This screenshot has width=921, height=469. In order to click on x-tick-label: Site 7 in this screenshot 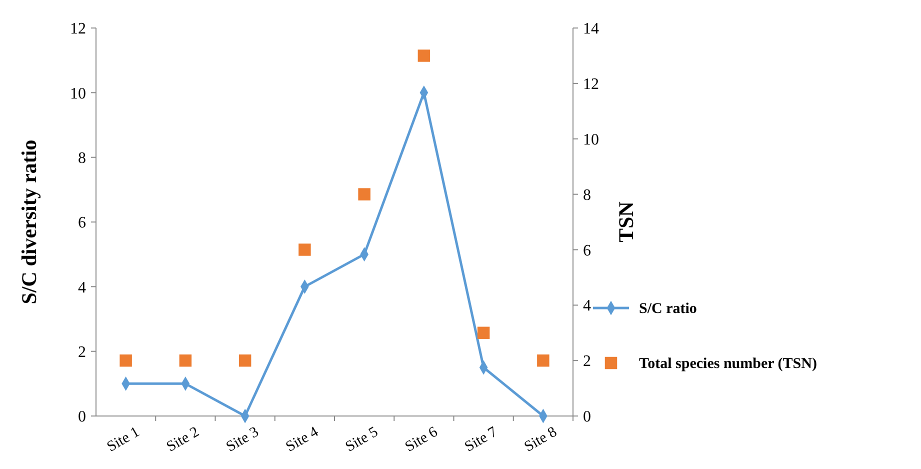, I will do `click(481, 440)`.